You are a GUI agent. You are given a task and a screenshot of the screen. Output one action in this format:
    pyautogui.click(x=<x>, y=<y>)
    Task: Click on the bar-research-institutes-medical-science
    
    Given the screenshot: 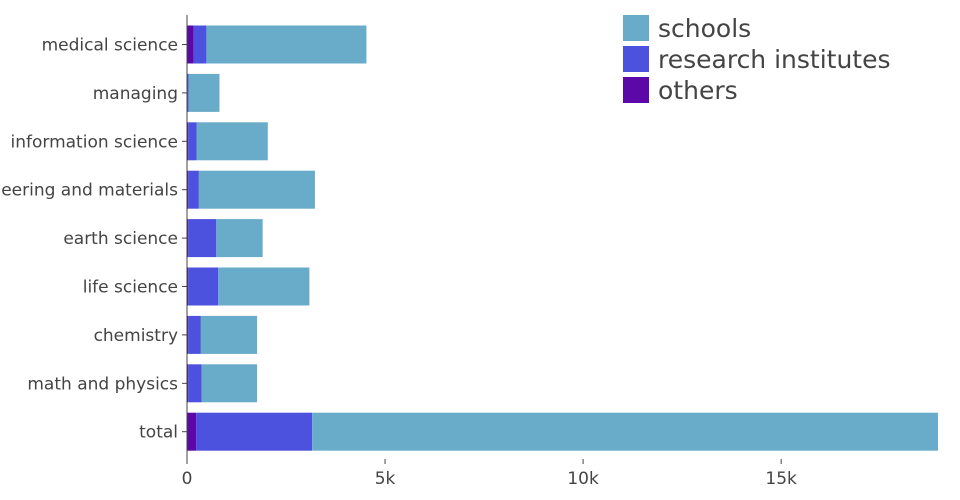 What is the action you would take?
    pyautogui.click(x=200, y=44)
    